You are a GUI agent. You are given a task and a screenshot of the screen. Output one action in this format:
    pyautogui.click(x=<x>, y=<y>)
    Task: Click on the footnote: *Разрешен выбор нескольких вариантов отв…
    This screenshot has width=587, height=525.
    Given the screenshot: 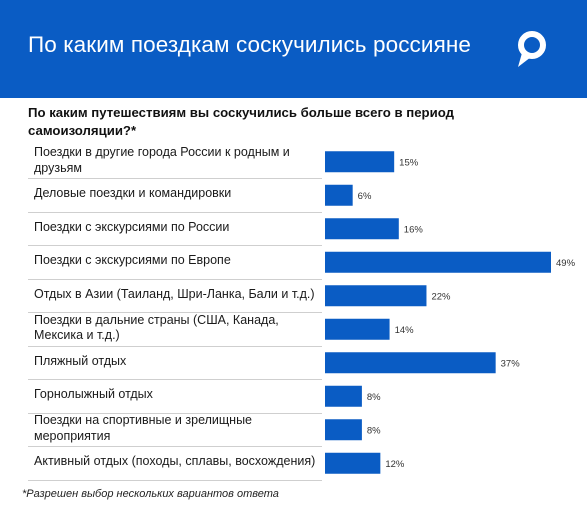 What is the action you would take?
    pyautogui.click(x=150, y=494)
    